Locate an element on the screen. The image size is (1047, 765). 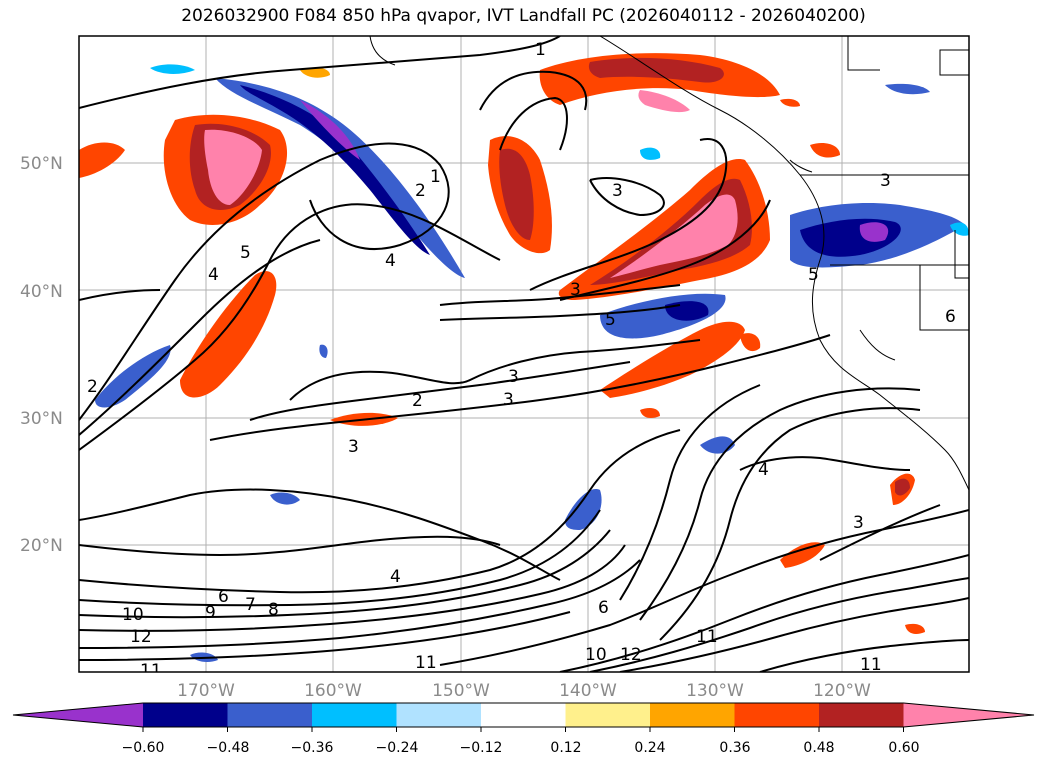
lon-label: 150°W is located at coordinates (461, 691).